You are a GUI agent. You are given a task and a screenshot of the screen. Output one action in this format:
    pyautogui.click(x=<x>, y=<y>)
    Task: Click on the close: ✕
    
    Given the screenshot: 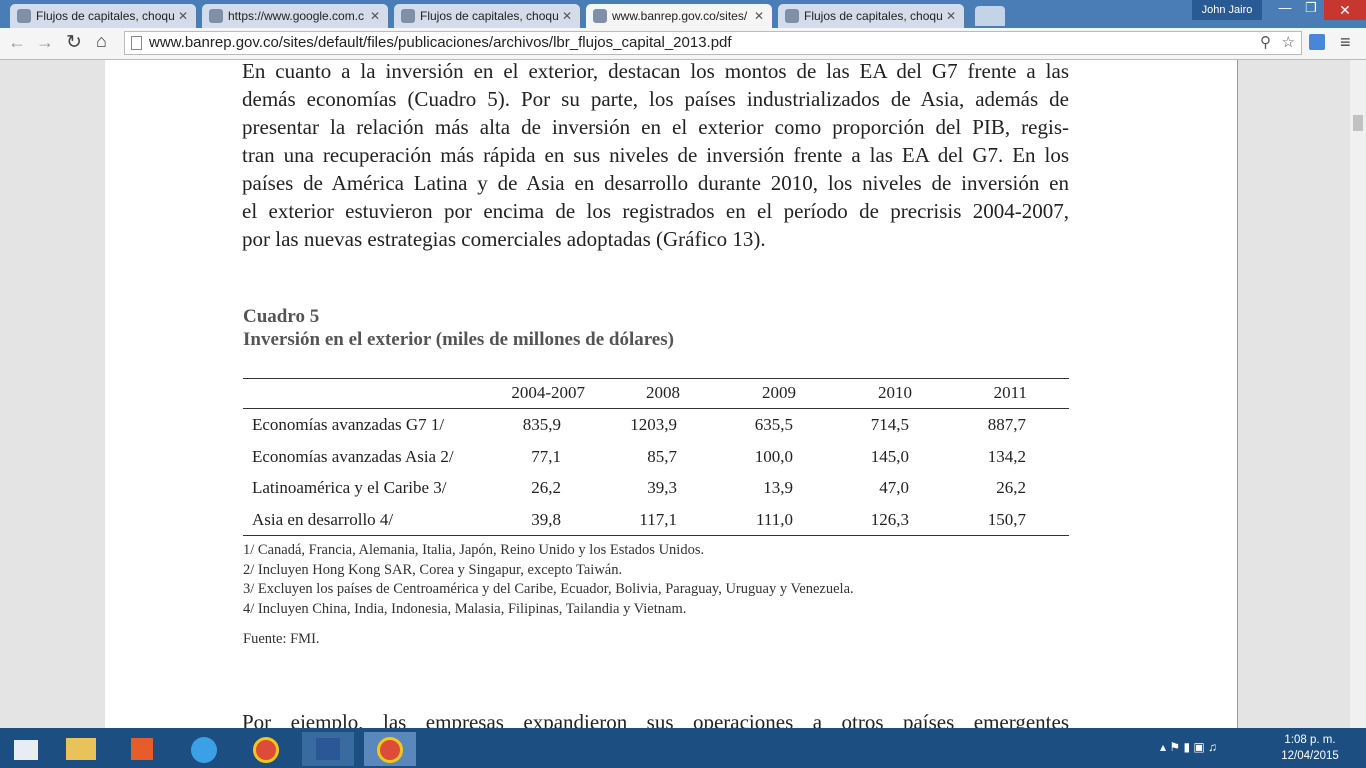 What is the action you would take?
    pyautogui.click(x=1345, y=10)
    